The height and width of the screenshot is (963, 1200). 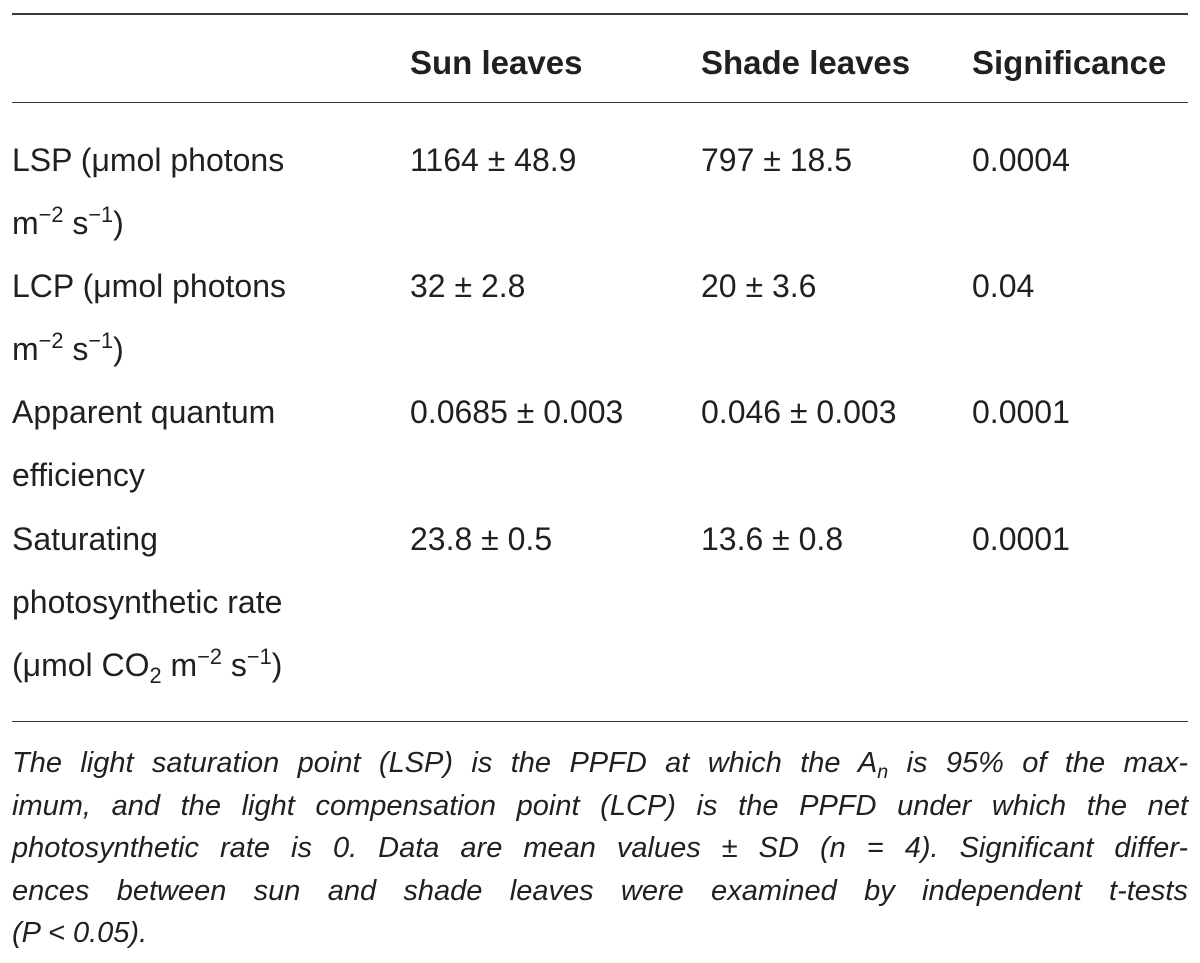 What do you see at coordinates (799, 412) in the screenshot?
I see `cell-shade-leaves: 0.046 ± 0.003` at bounding box center [799, 412].